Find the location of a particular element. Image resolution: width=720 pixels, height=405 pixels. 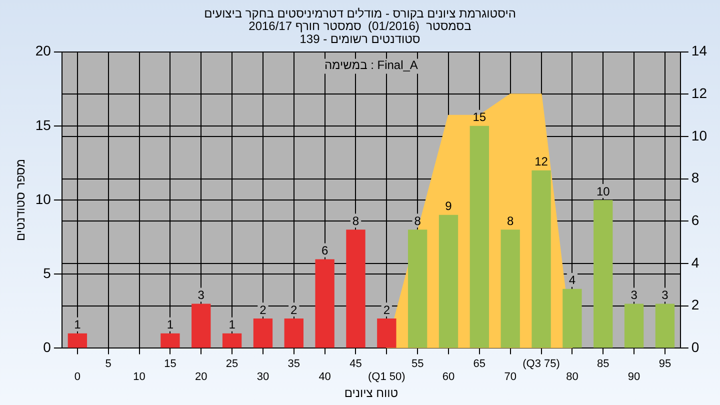

data-label: 12 is located at coordinates (541, 161).